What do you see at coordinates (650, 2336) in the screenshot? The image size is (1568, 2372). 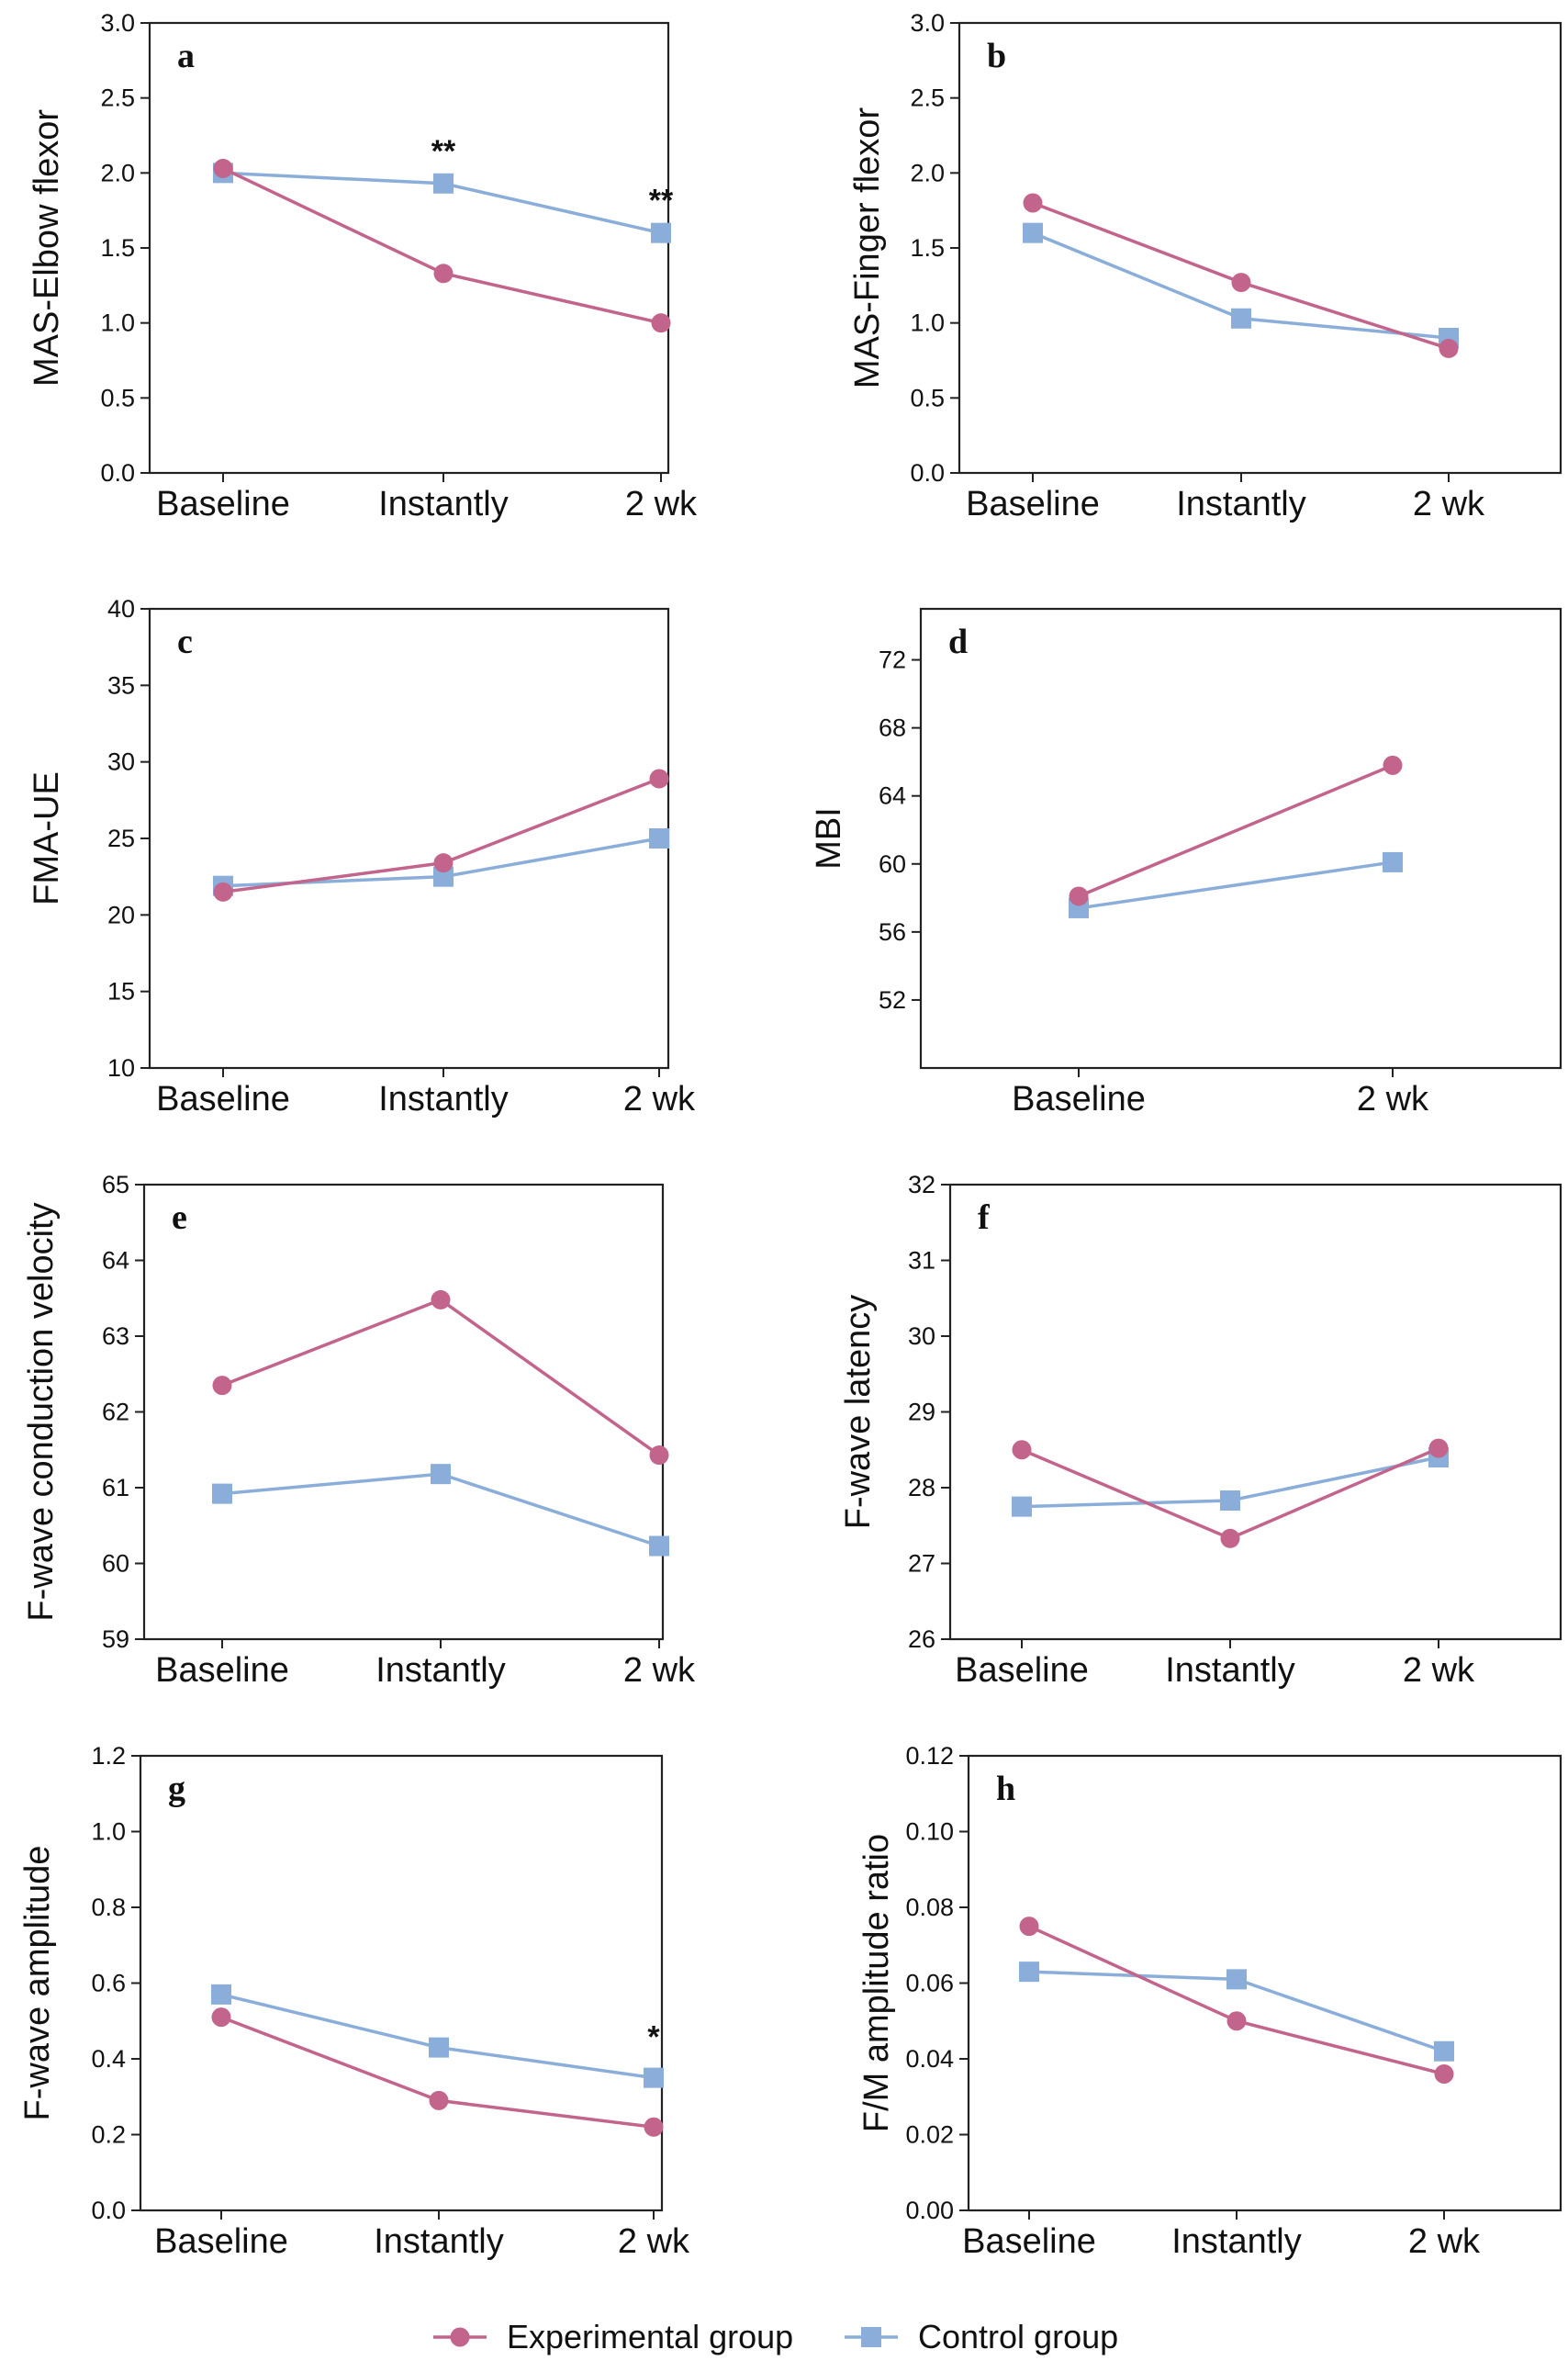 I see `legend-label: Experimental group` at bounding box center [650, 2336].